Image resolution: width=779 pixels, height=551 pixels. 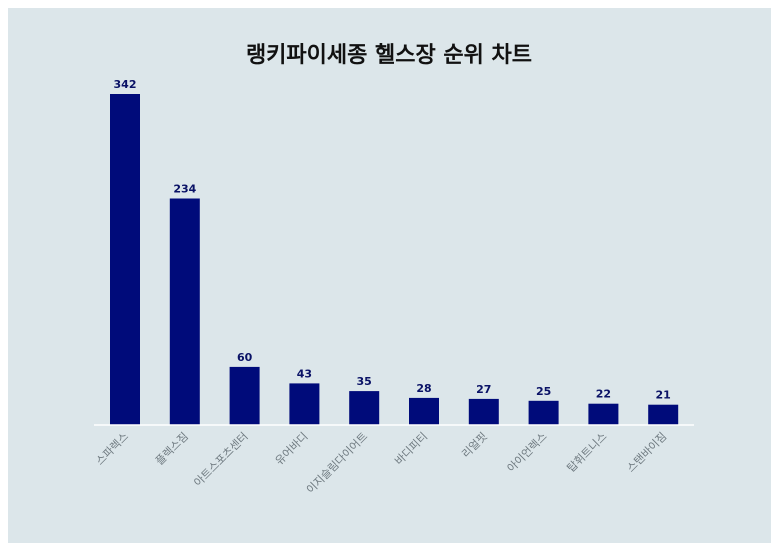 I want to click on data-label-5: 28, so click(x=423, y=388).